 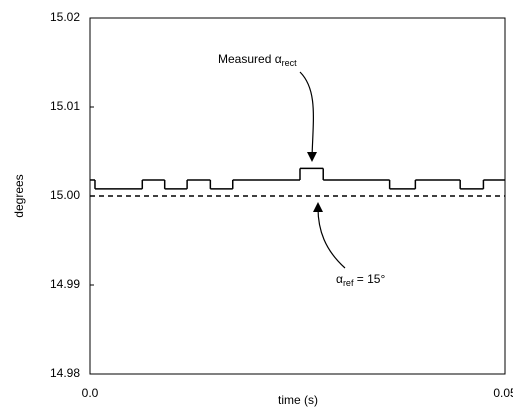 What do you see at coordinates (90, 393) in the screenshot?
I see `x-tick-label: 0.0` at bounding box center [90, 393].